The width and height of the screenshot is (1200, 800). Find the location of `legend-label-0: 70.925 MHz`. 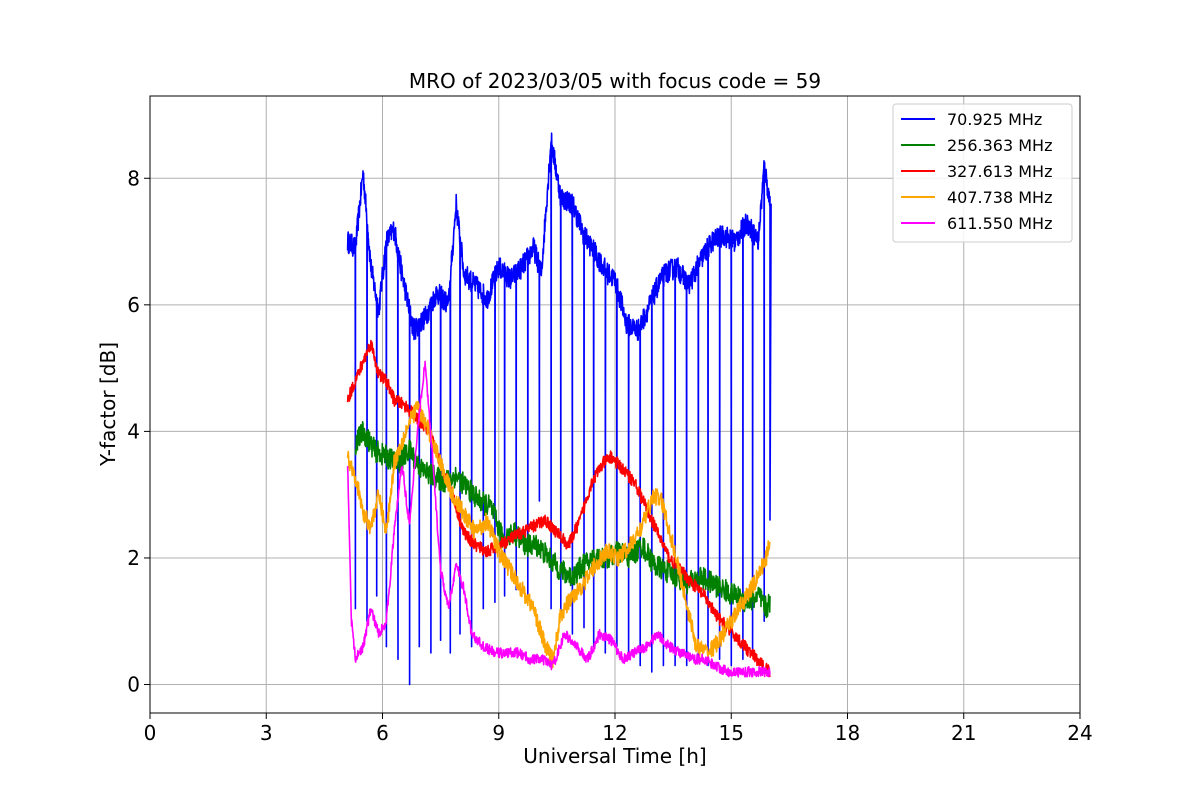

legend-label-0: 70.925 MHz is located at coordinates (994, 119).